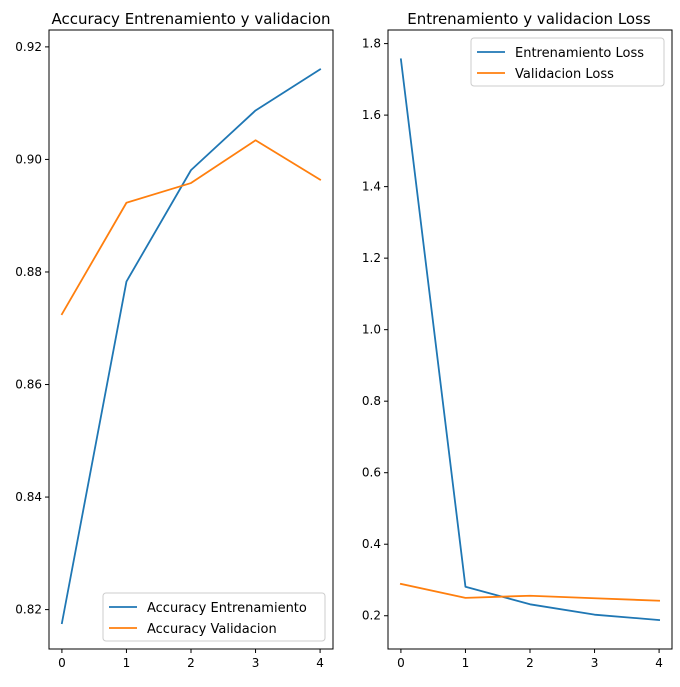 The width and height of the screenshot is (680, 687). I want to click on accuracy-x-tick-label: 0, so click(62, 663).